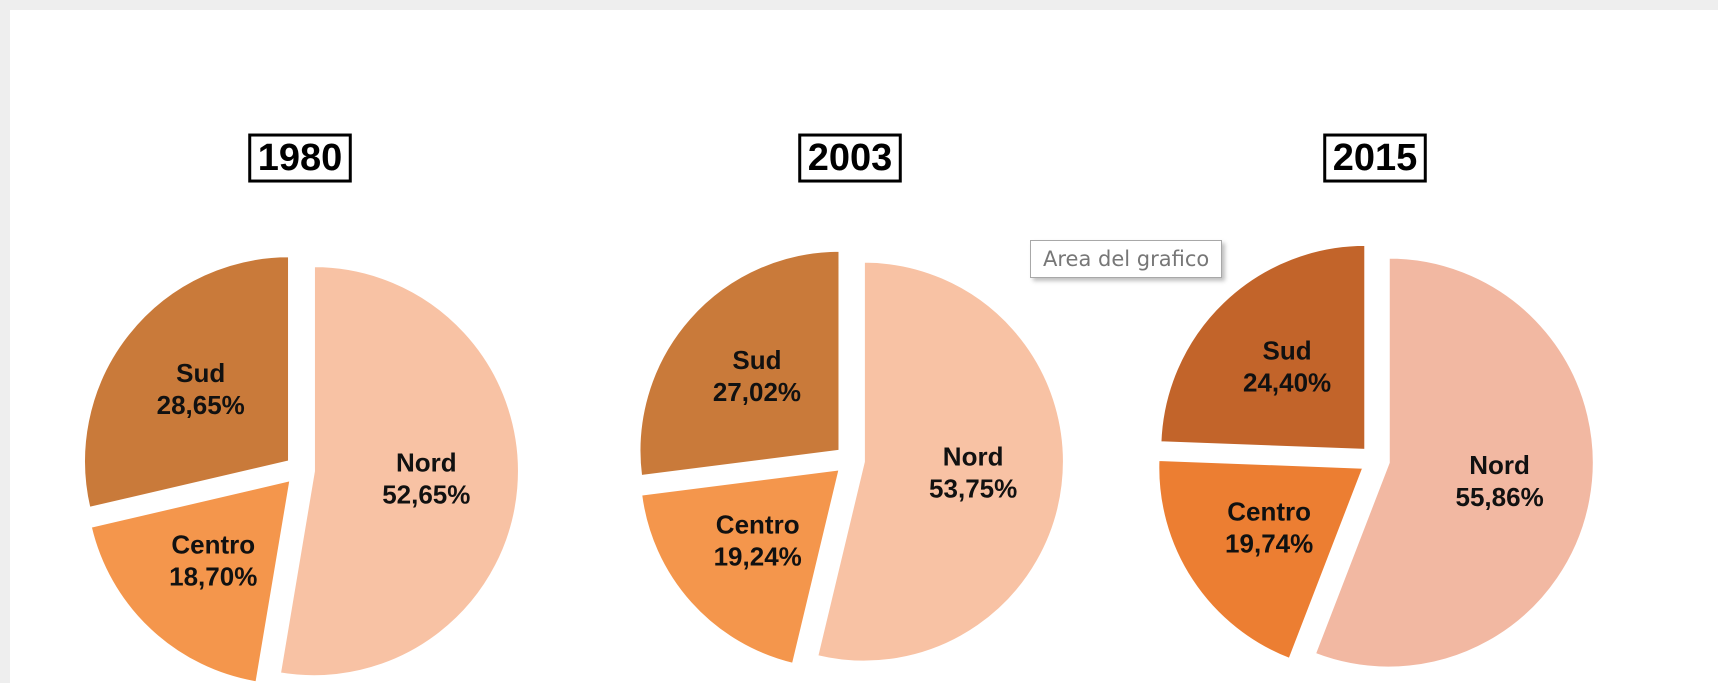 Image resolution: width=1718 pixels, height=683 pixels. What do you see at coordinates (426, 494) in the screenshot?
I see `slice-value-label: 52,65%` at bounding box center [426, 494].